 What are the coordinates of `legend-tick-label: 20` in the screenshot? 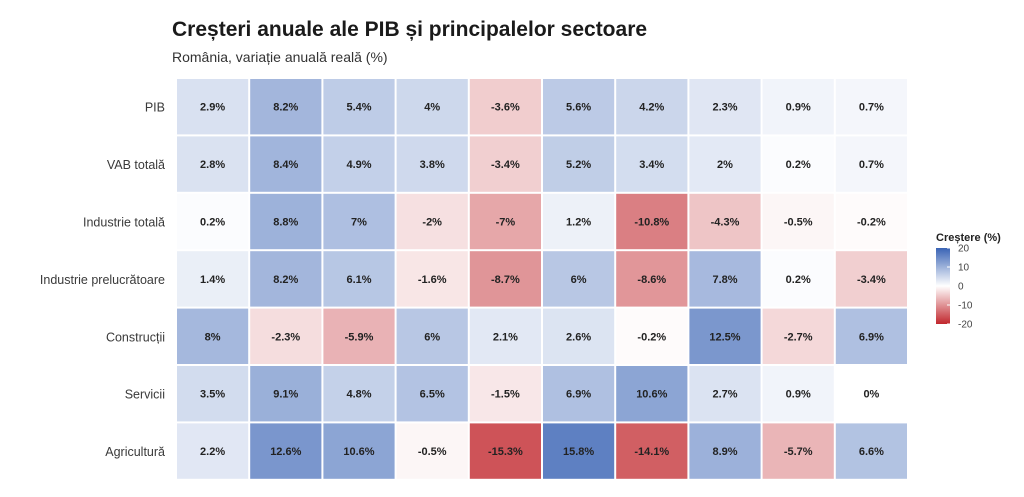 It's located at (964, 249).